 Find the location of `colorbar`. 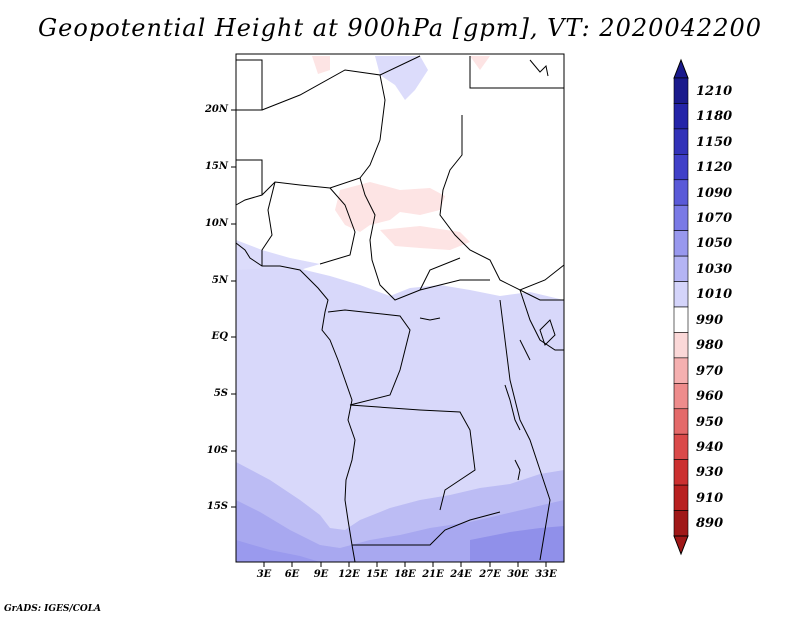

colorbar is located at coordinates (681, 307).